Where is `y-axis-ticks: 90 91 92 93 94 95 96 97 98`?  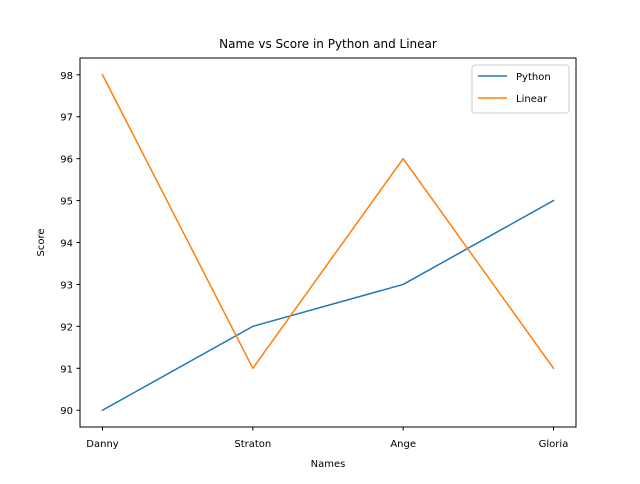
y-axis-ticks: 90 91 92 93 94 95 96 97 98 is located at coordinates (70, 244).